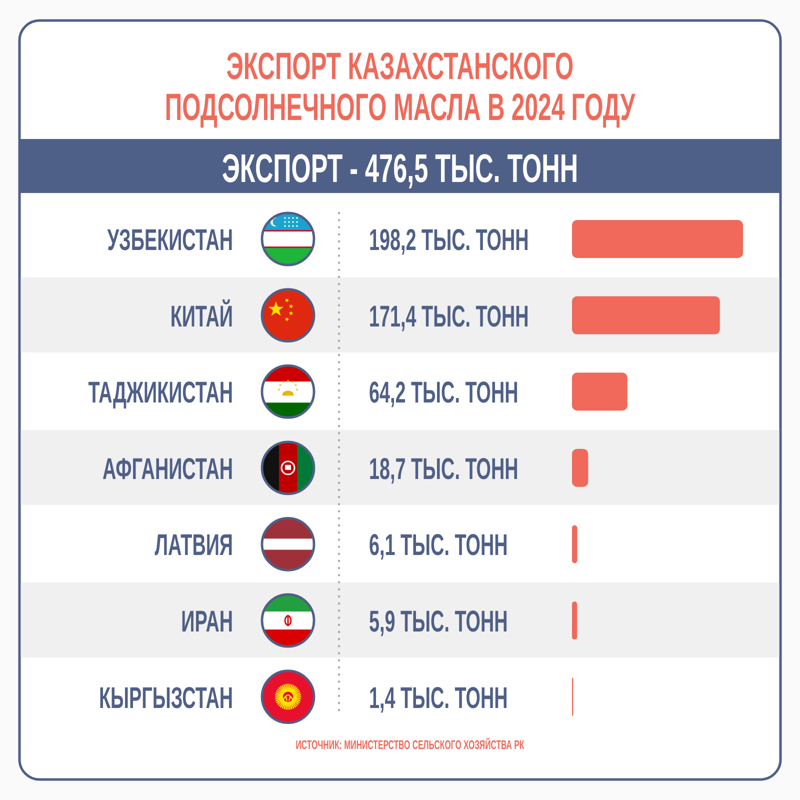  Describe the element at coordinates (449, 241) in the screenshot. I see `data-label: 198,2 ТЫС. ТОНН` at that location.